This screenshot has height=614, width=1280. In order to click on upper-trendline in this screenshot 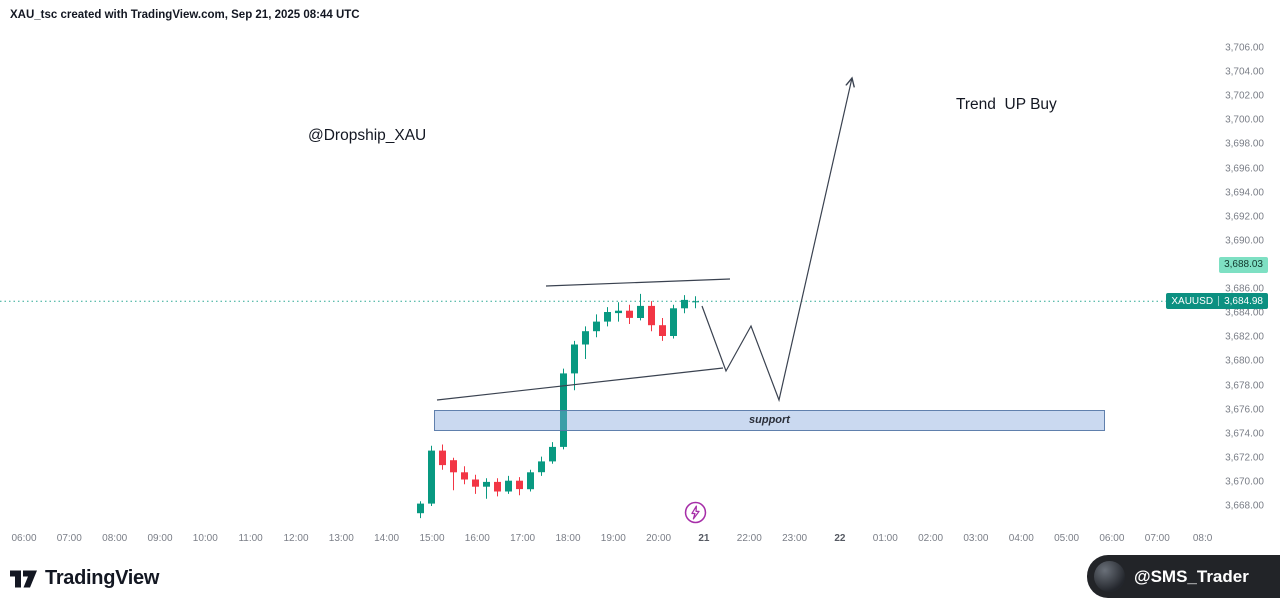, I will do `click(638, 282)`.